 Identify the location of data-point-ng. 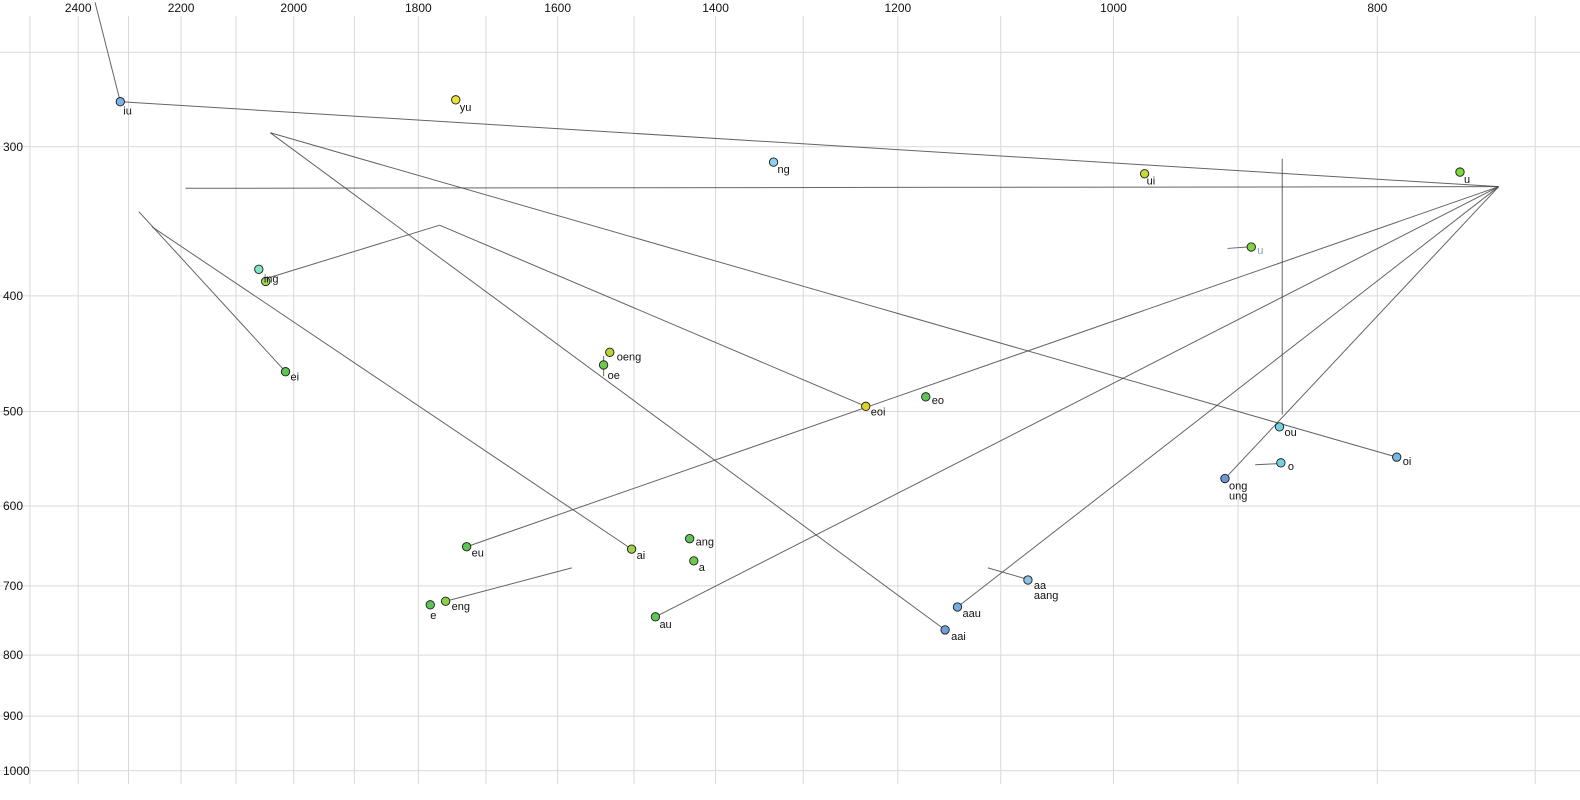
(773, 162).